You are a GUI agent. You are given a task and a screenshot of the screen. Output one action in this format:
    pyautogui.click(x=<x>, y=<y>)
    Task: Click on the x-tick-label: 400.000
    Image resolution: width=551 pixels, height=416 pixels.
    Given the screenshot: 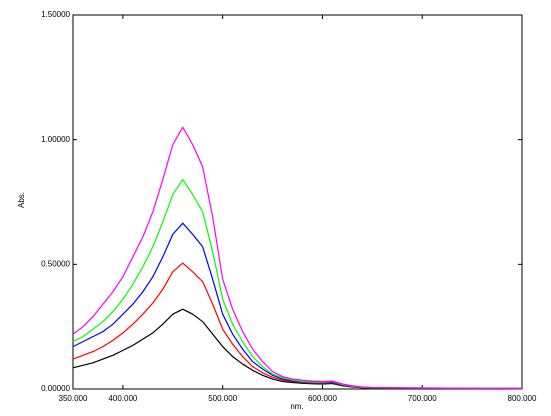 What is the action you would take?
    pyautogui.click(x=122, y=398)
    